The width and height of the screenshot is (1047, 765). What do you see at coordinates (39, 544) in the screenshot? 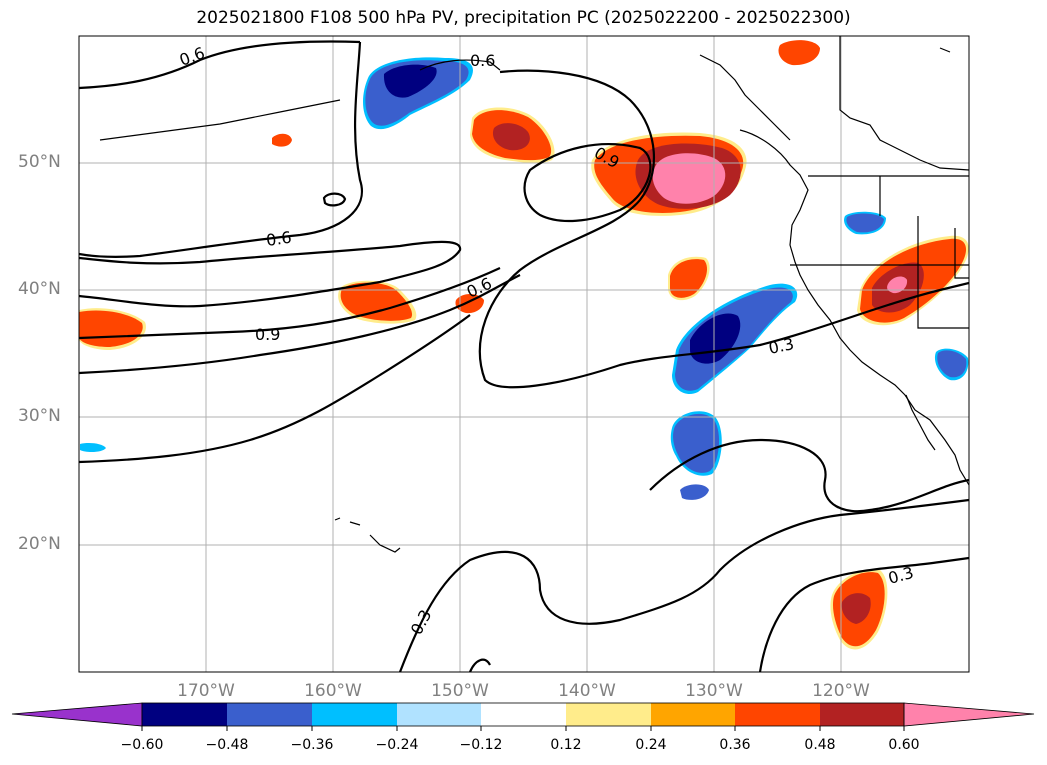
I see `lat-label-20n: 20°N` at bounding box center [39, 544].